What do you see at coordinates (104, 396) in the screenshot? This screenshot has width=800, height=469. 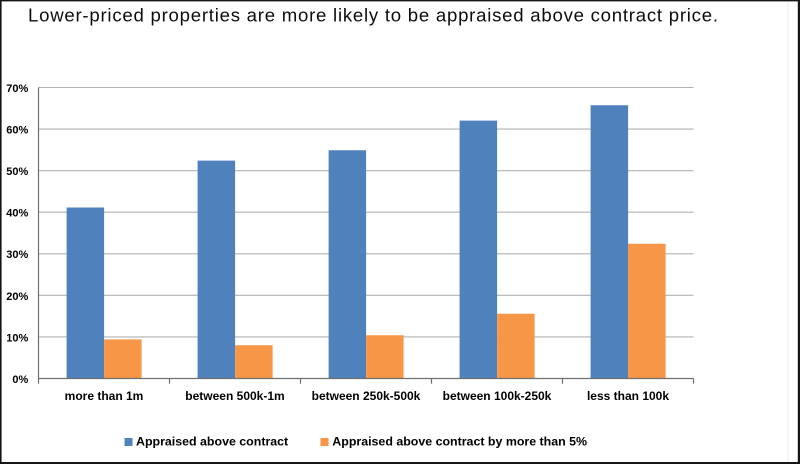 I see `svg-text: more than 1m` at bounding box center [104, 396].